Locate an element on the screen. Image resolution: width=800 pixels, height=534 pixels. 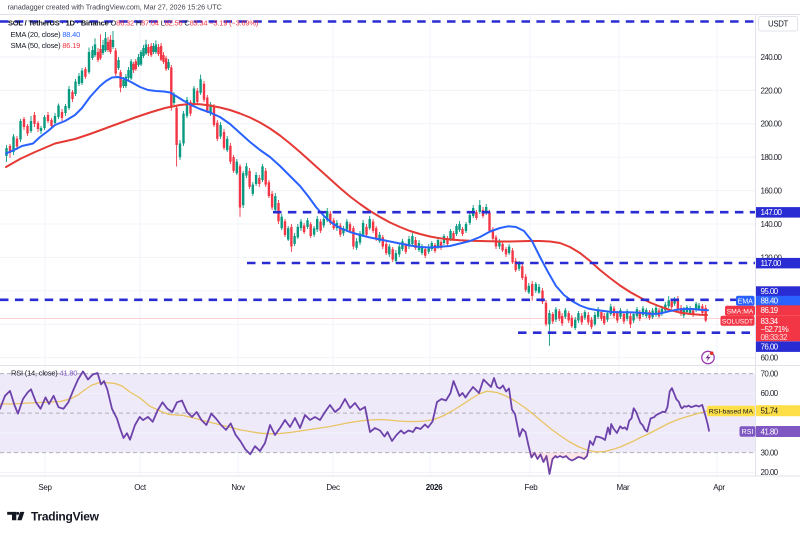
svg-text: 88.40 is located at coordinates (770, 301).